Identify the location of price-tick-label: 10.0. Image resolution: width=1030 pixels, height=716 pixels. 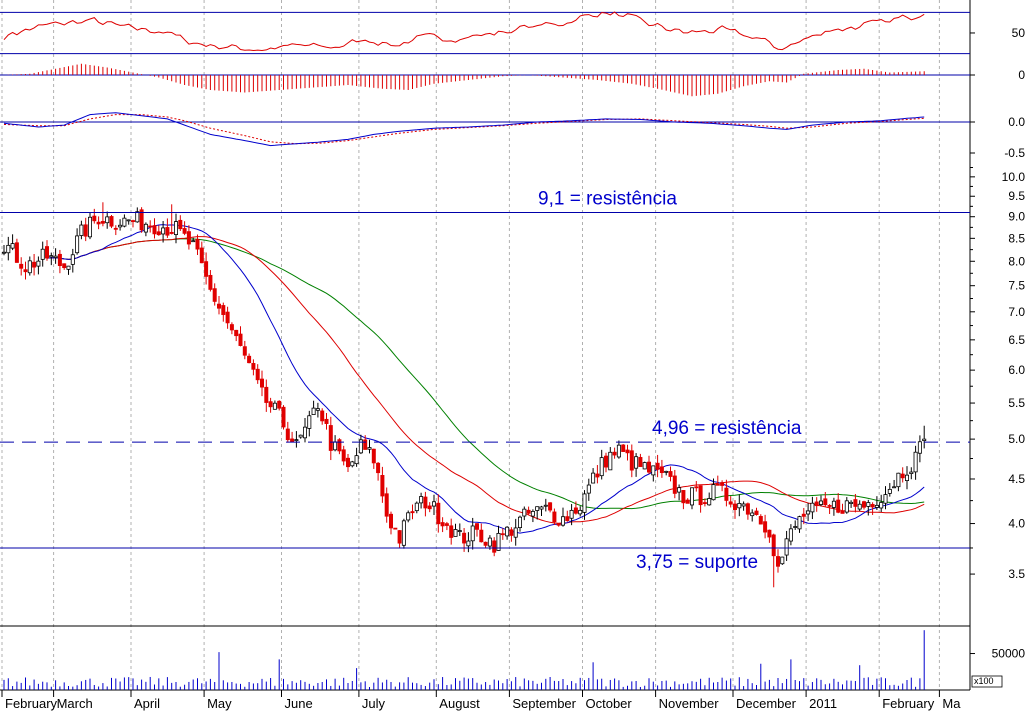
(1014, 177).